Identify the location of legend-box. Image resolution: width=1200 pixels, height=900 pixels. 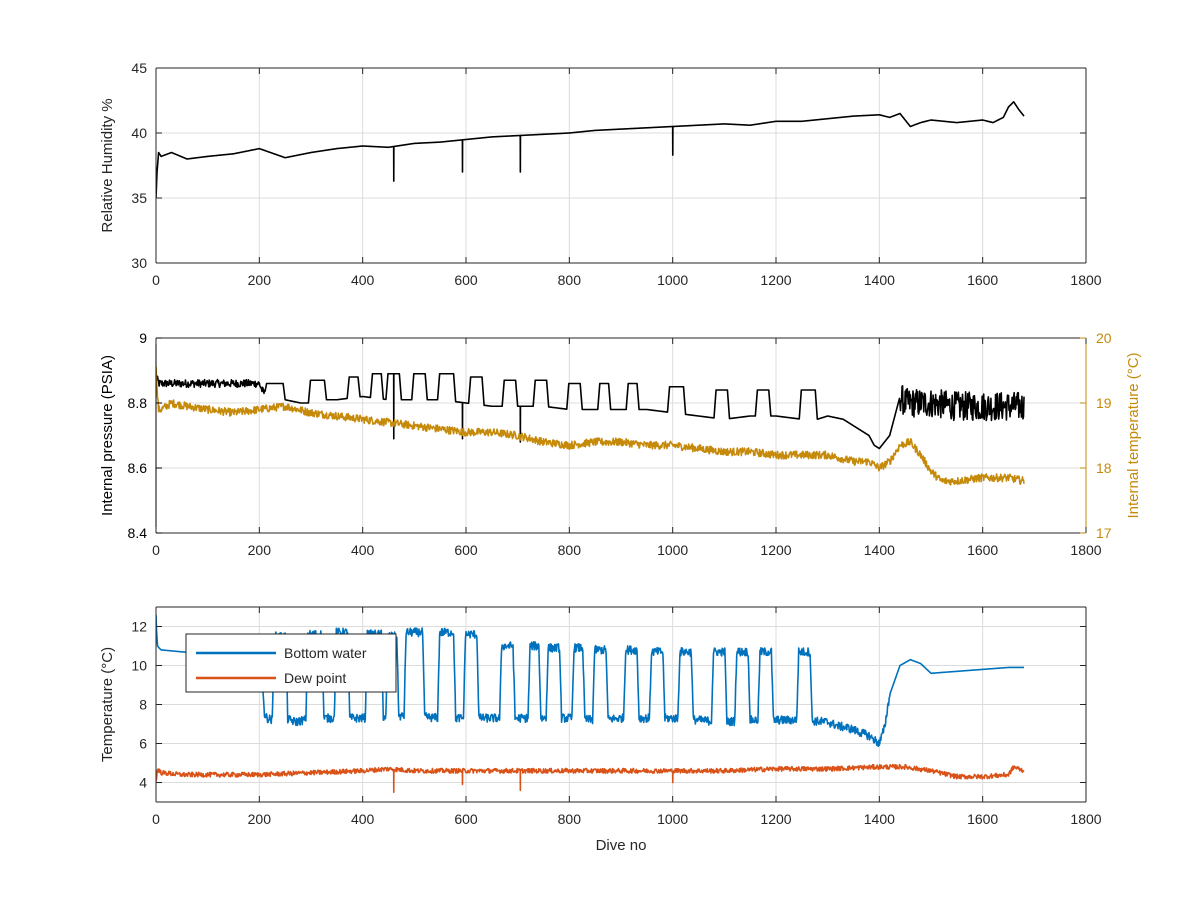
(291, 663).